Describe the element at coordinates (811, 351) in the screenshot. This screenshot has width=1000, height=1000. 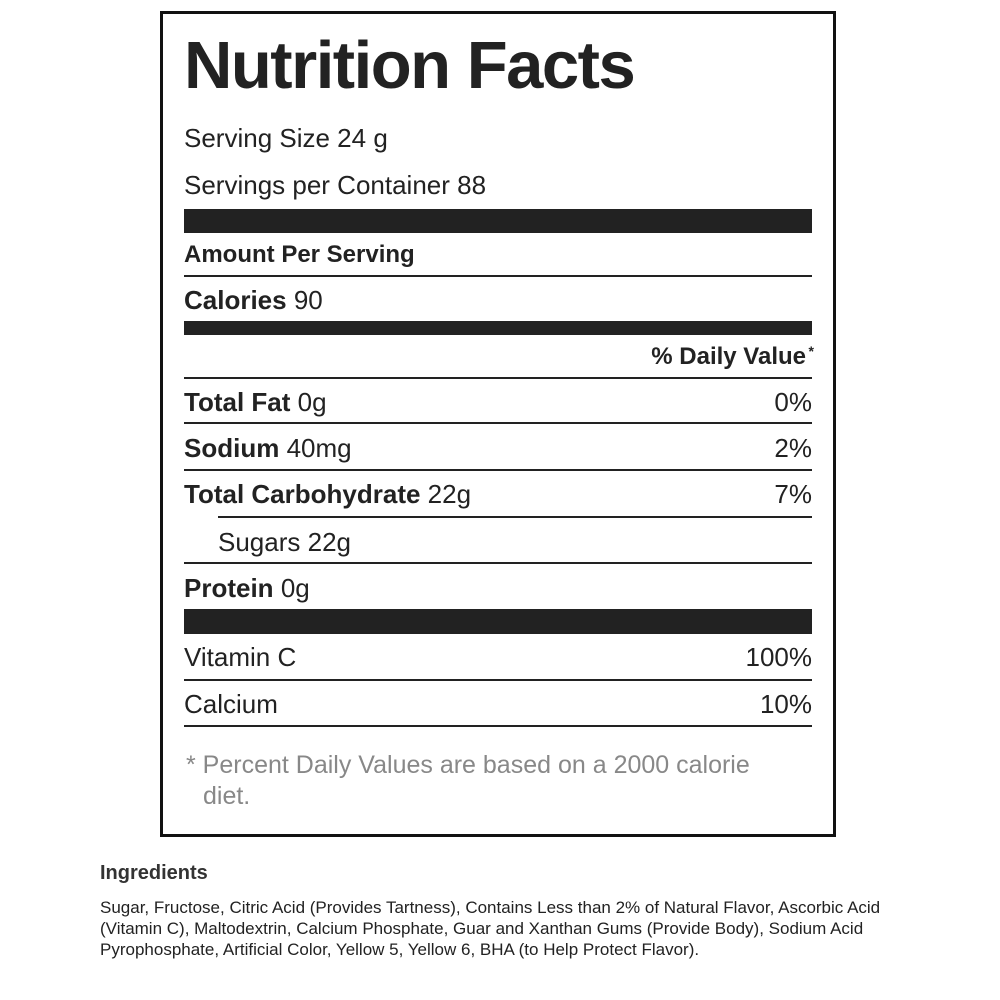
I see `asterisk: *` at that location.